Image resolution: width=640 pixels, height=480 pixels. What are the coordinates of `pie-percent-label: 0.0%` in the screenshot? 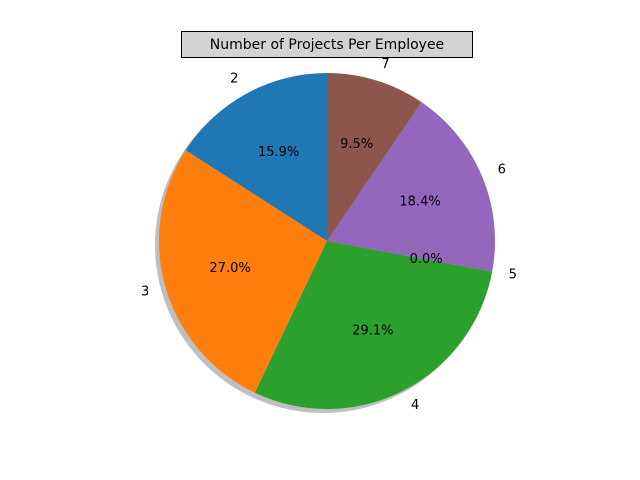 It's located at (426, 259).